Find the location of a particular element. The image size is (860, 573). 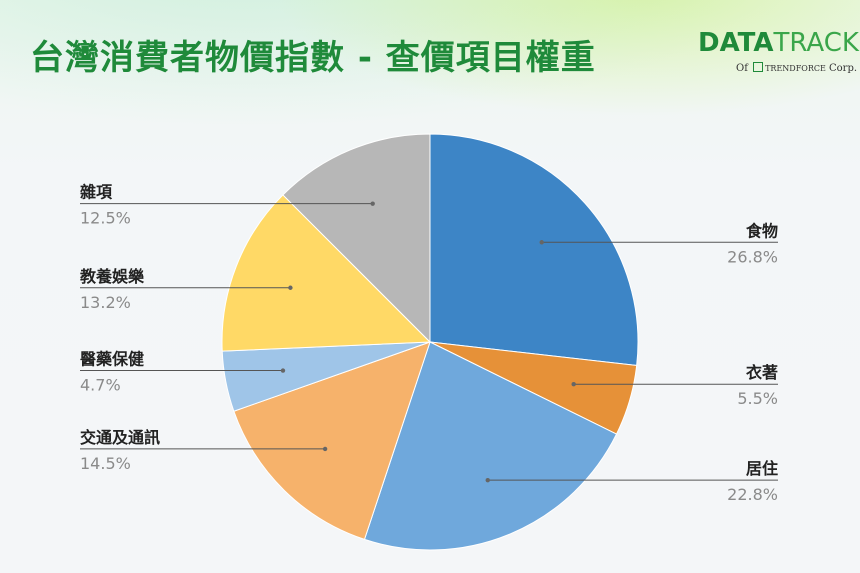

trendforce-mark-icon is located at coordinates (758, 67).